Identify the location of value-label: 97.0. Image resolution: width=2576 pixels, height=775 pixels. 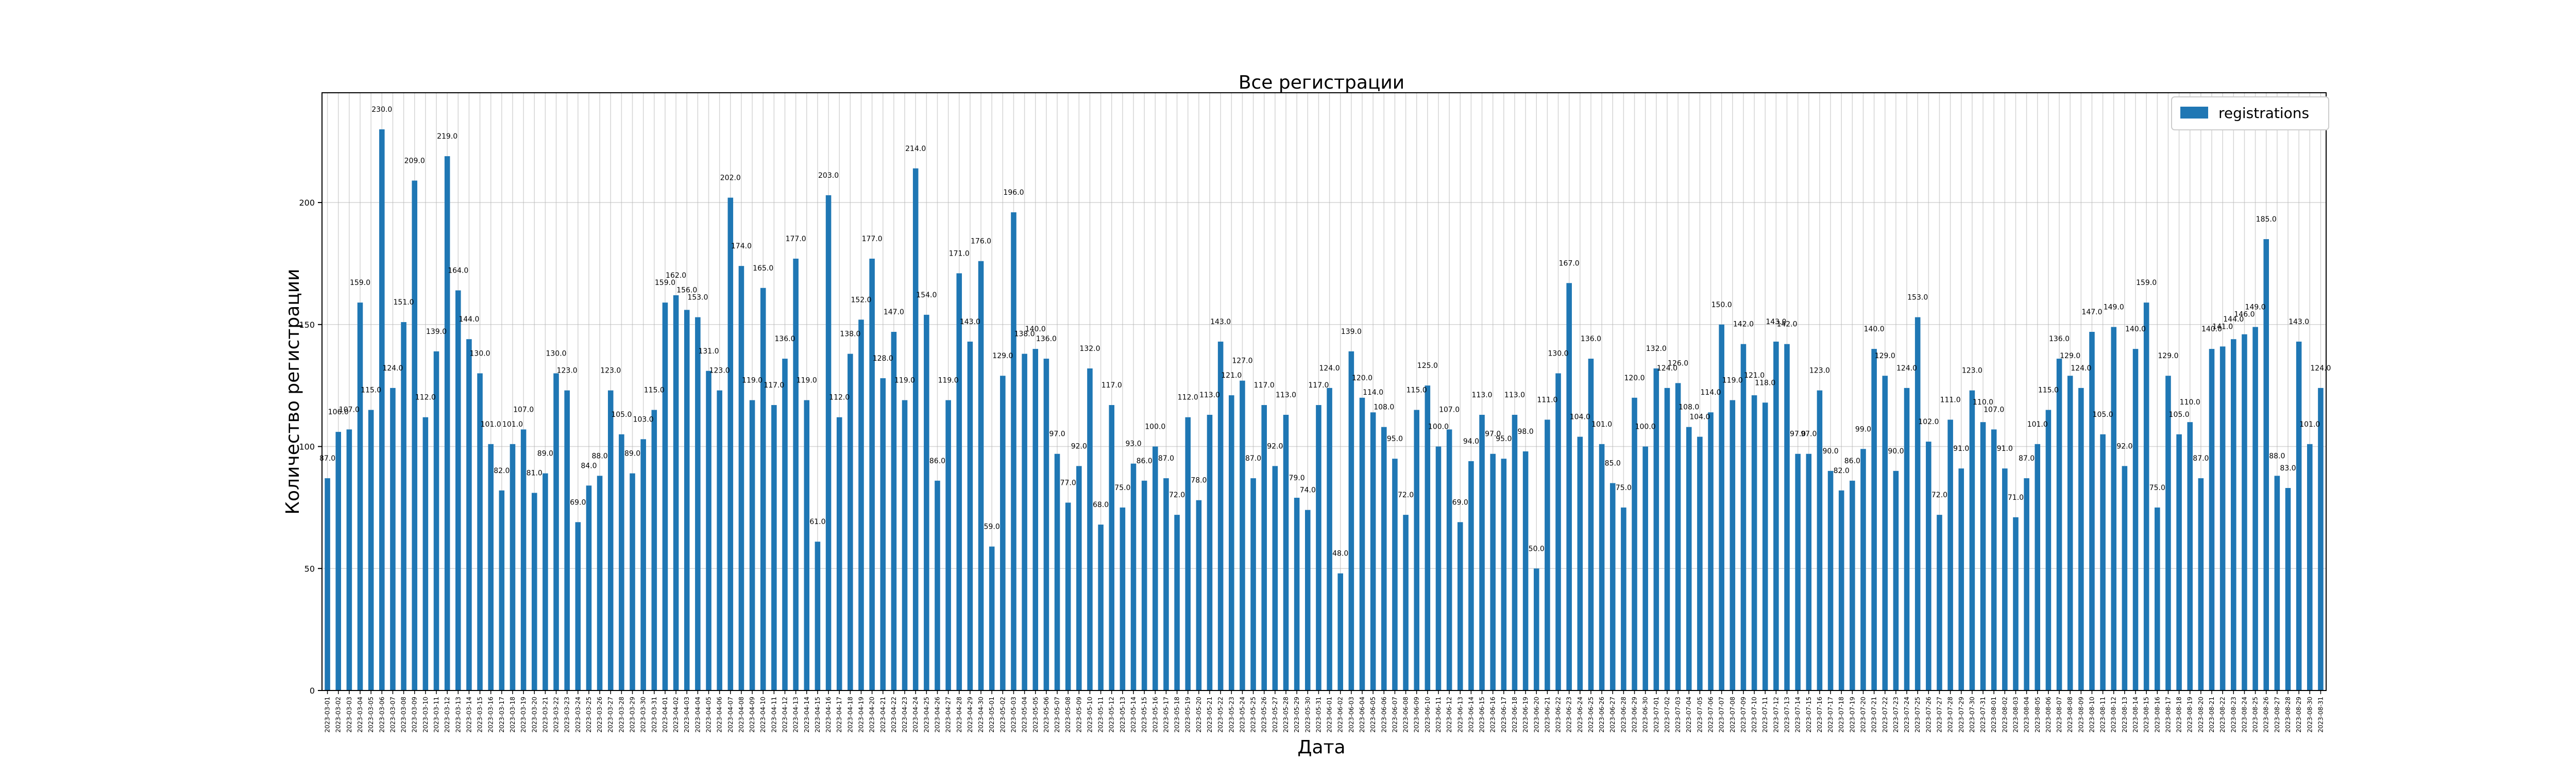
(1493, 434).